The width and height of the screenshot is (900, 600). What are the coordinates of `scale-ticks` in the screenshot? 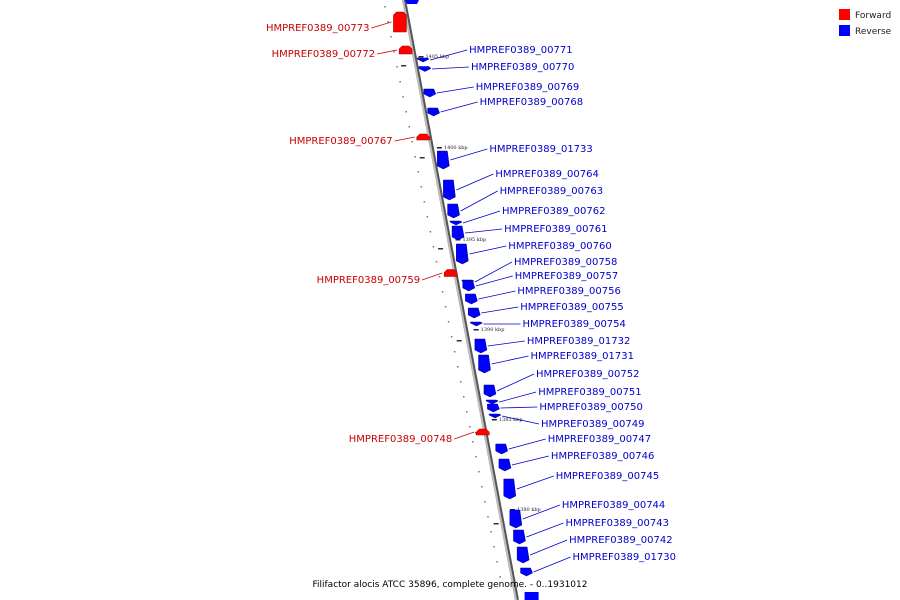 It's located at (442, 292).